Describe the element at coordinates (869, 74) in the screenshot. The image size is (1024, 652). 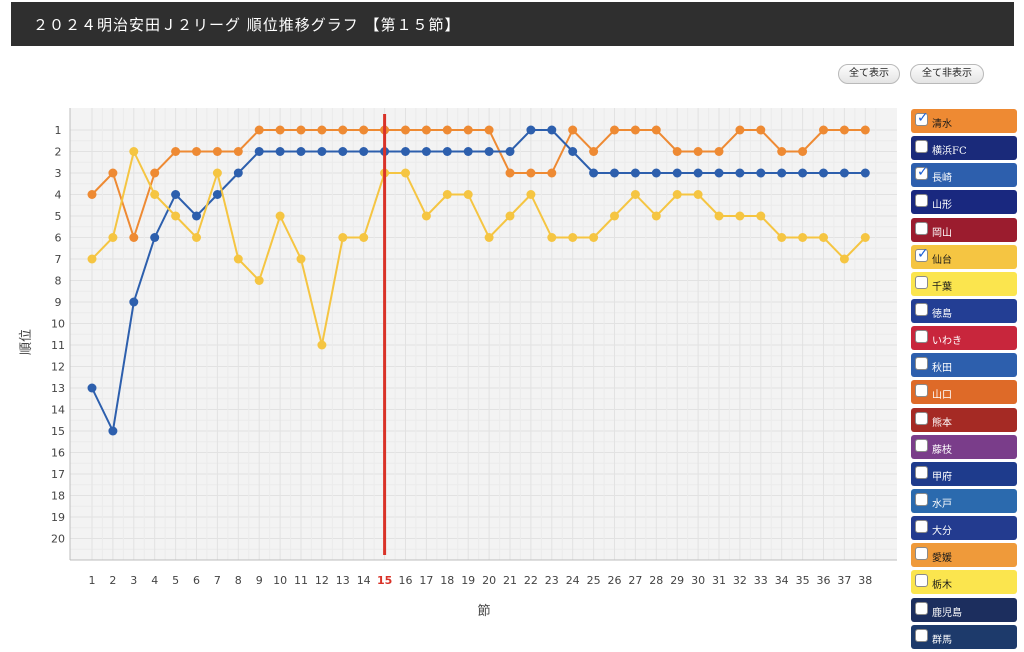
I see `show-all-button: 全て表示` at that location.